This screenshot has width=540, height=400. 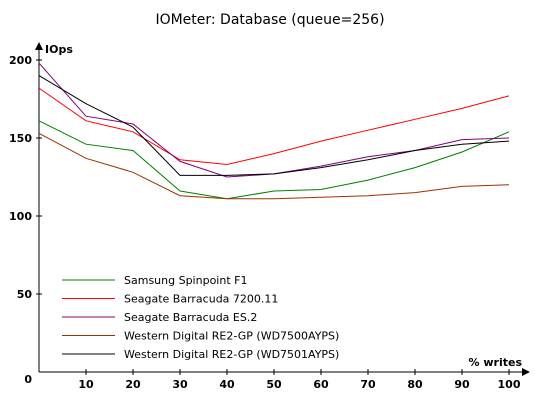 What do you see at coordinates (185, 280) in the screenshot?
I see `legend-entry: Samsung Spinpoint F1` at bounding box center [185, 280].